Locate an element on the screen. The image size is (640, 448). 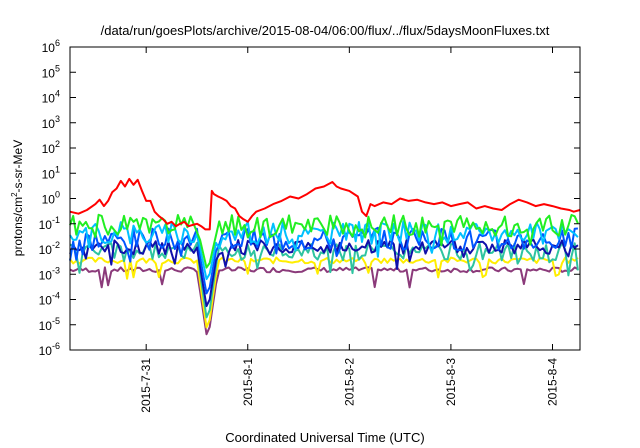
y-axis-label-rest: -s-sr-MeV is located at coordinates (18, 166).